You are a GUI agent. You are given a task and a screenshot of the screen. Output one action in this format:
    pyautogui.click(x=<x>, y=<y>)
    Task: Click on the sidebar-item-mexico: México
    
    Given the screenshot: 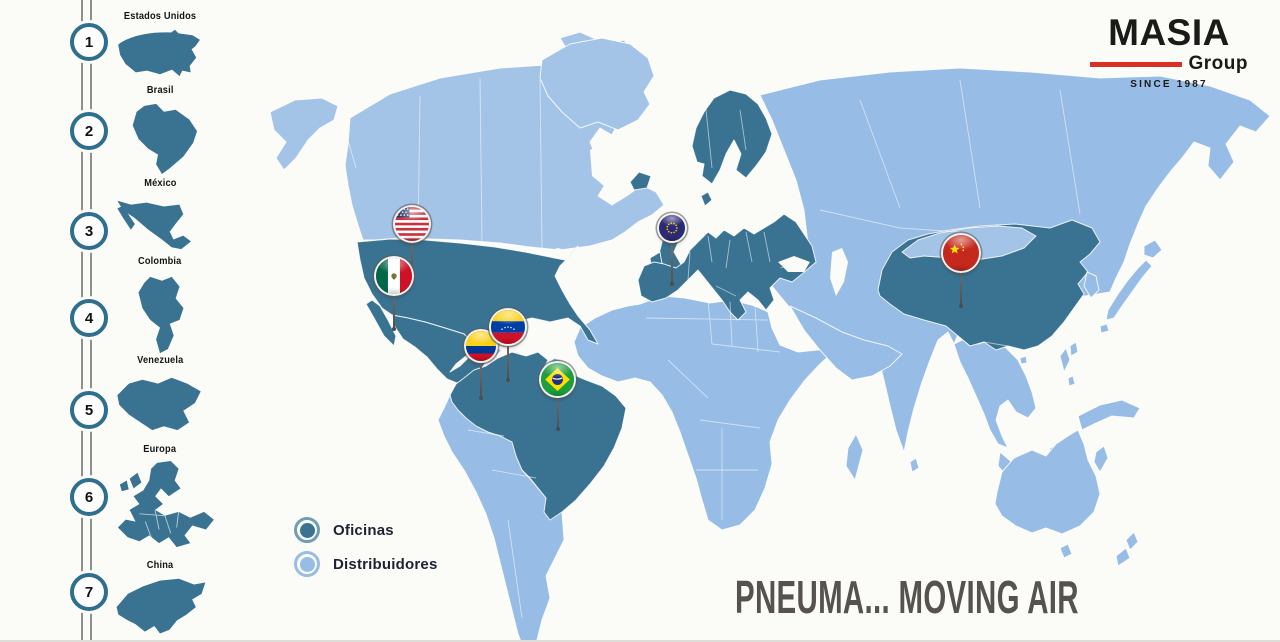 What is the action you would take?
    pyautogui.click(x=160, y=213)
    